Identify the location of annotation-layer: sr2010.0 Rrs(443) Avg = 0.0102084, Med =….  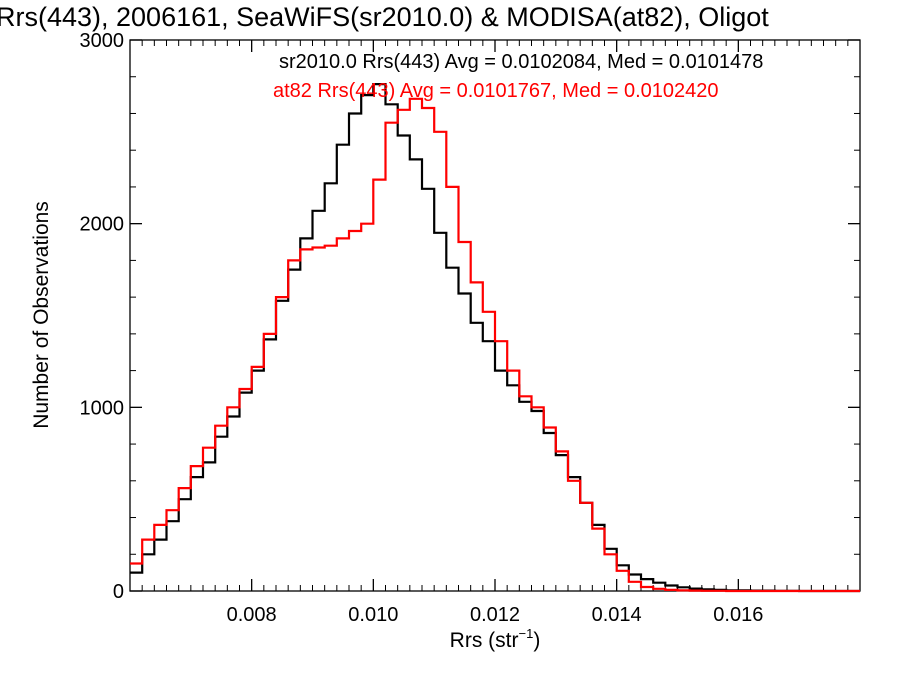
(518, 76).